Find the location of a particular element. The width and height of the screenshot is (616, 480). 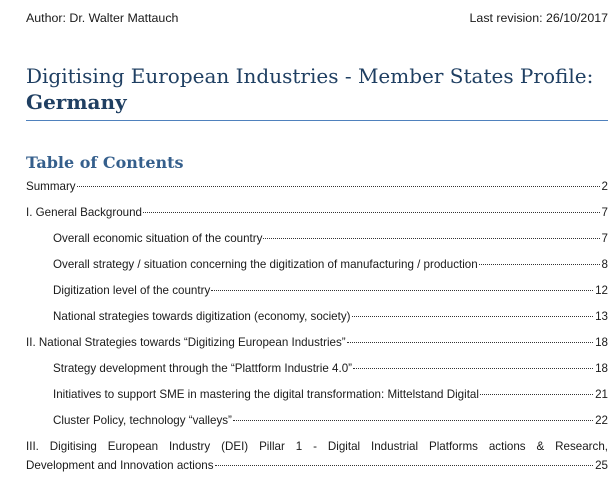

toc-entry-label: Digitization level of the country is located at coordinates (132, 290).